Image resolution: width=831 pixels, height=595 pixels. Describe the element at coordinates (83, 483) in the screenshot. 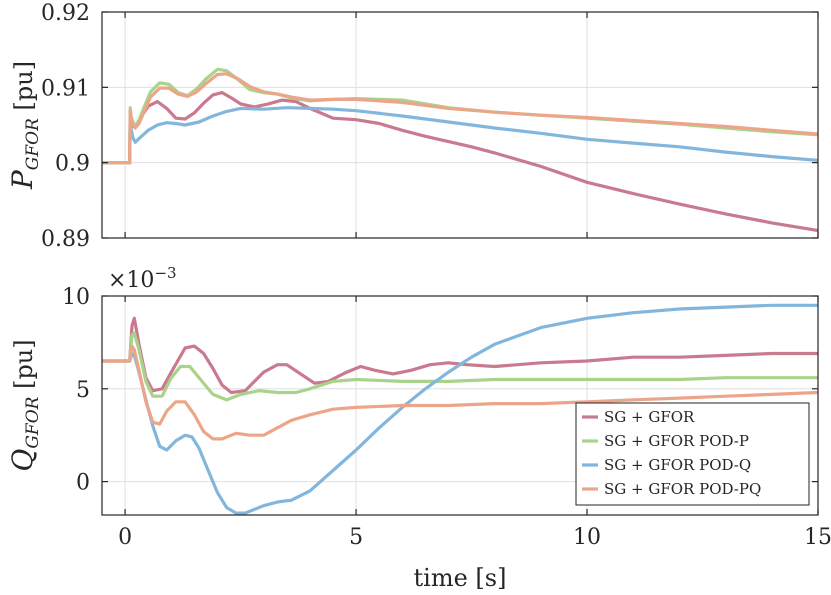

I see `y-tick-label: 0` at that location.